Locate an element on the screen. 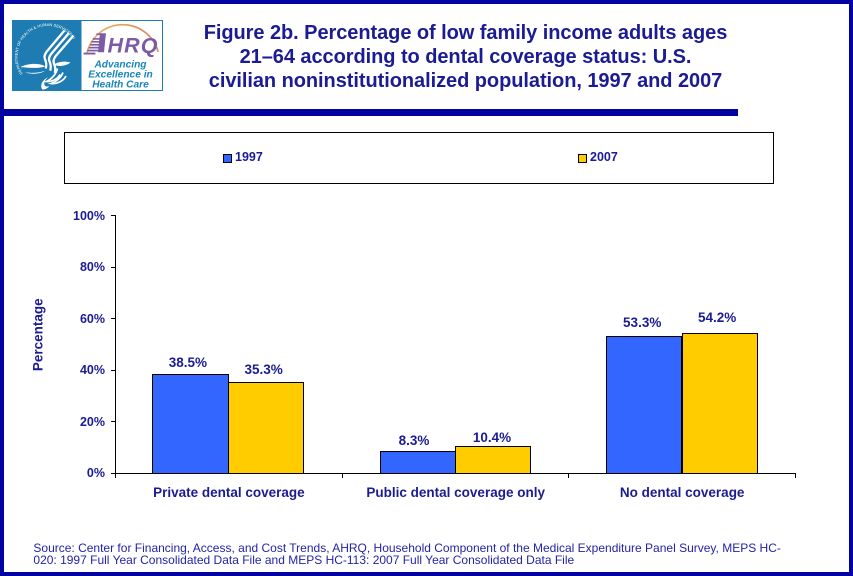 The width and height of the screenshot is (853, 576). svg-text: HRQ is located at coordinates (132, 45).